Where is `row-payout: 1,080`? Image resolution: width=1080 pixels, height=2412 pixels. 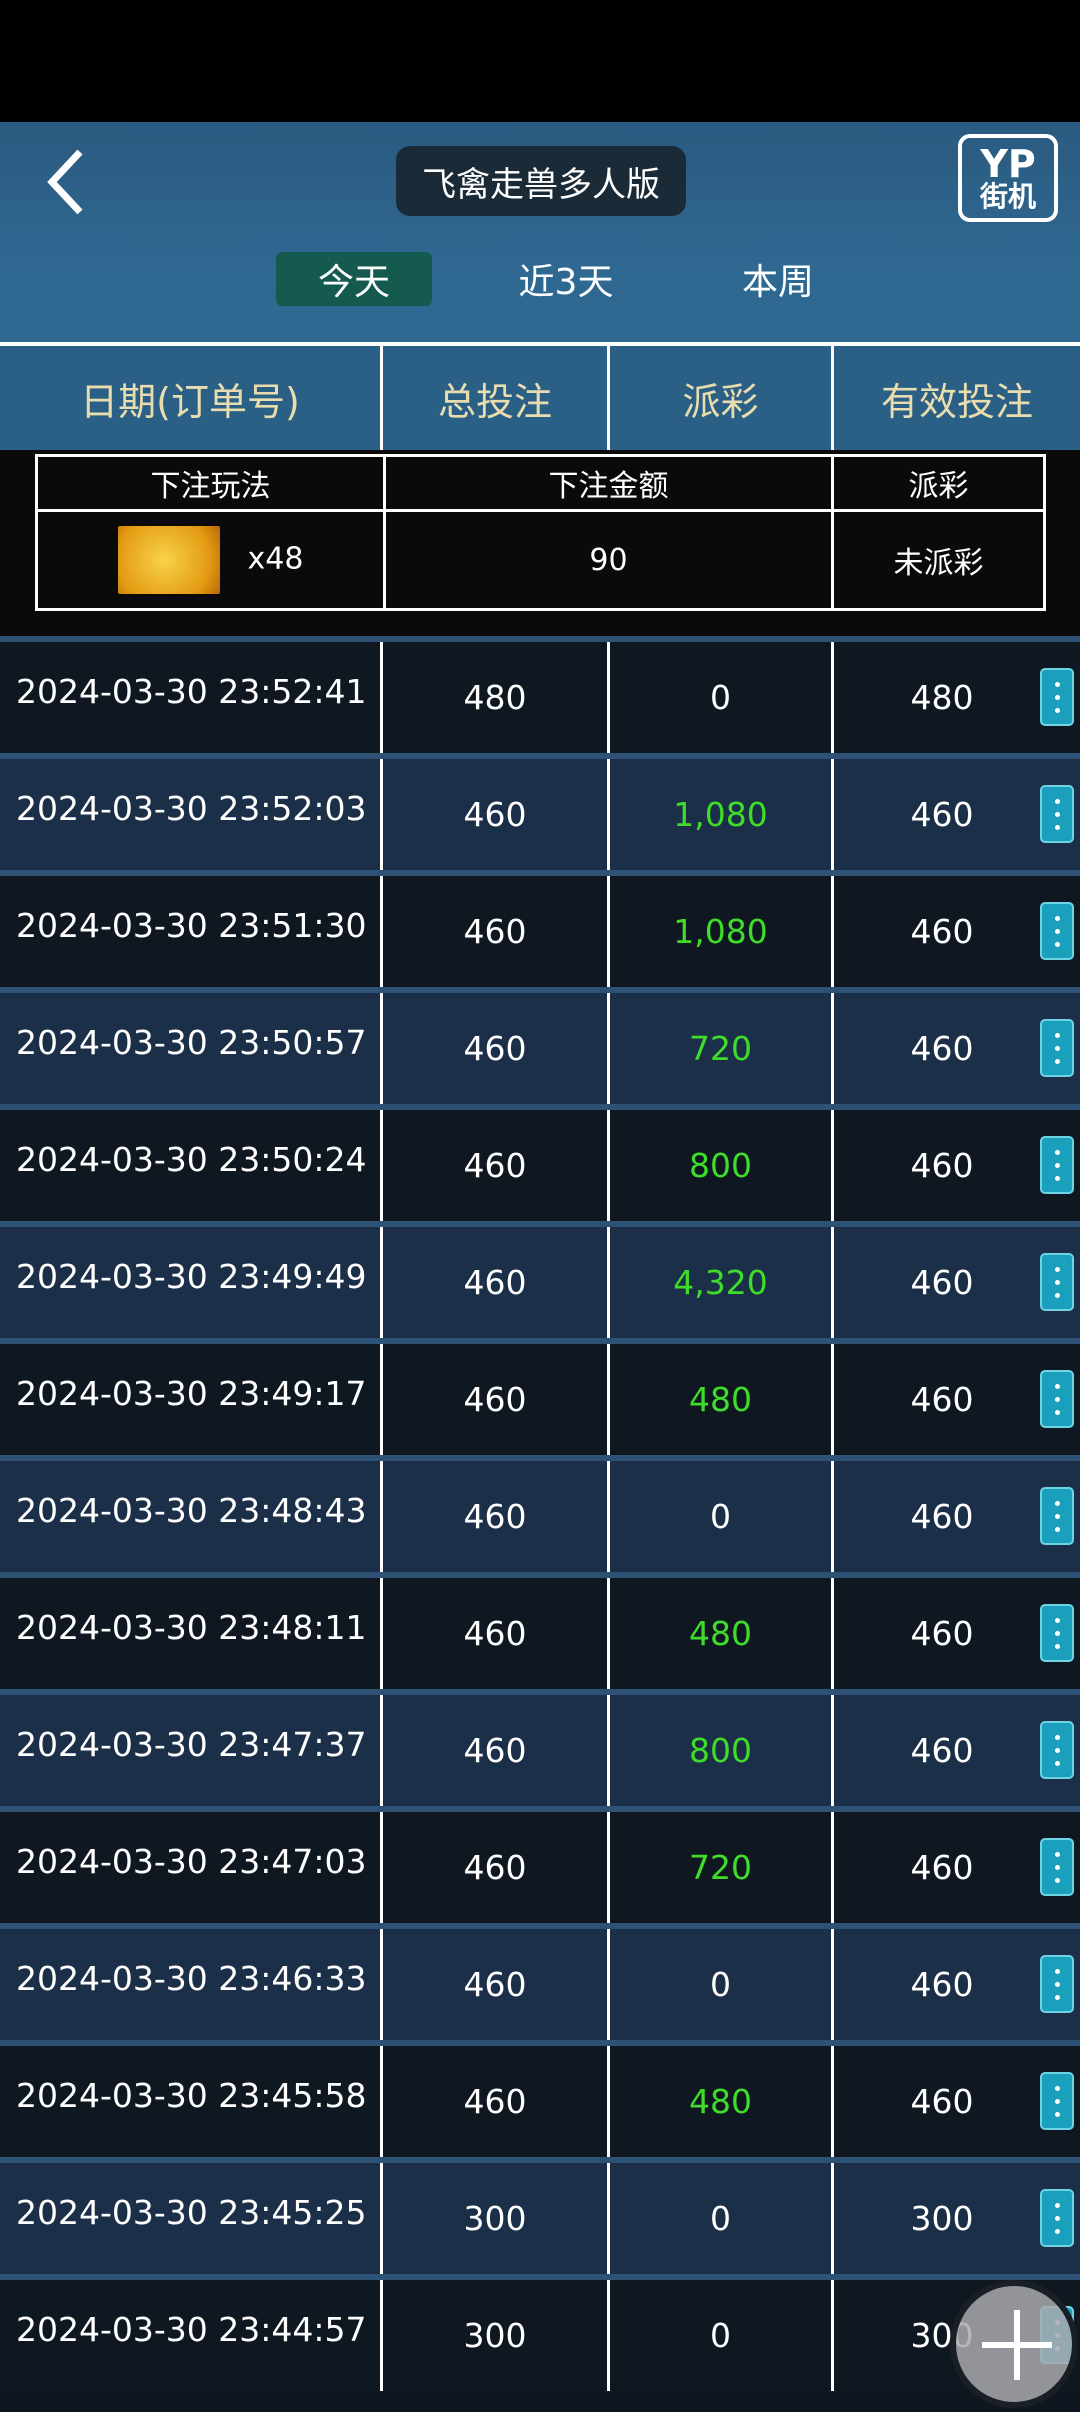 row-payout: 1,080 is located at coordinates (722, 931).